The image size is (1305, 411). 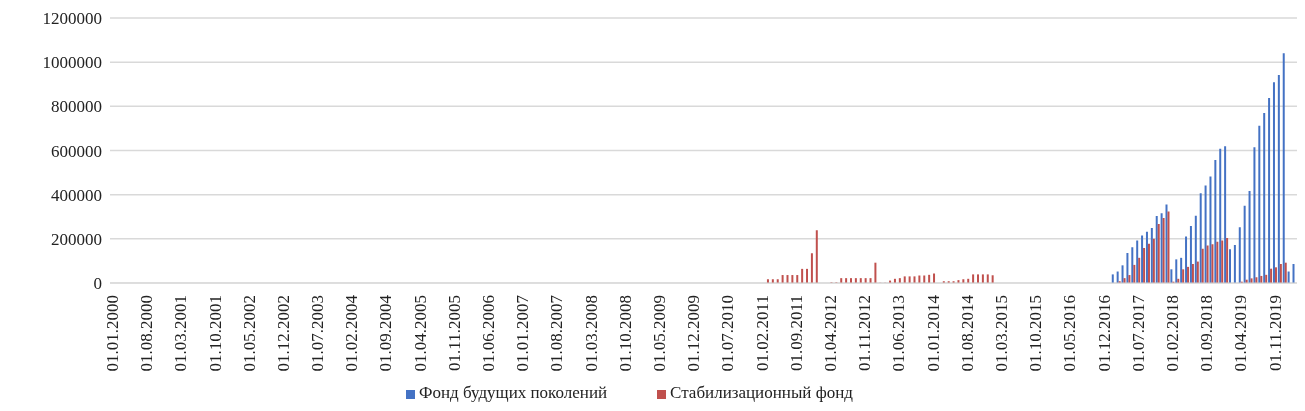 I want to click on x-tick-label: 01.06.2006, so click(x=489, y=333).